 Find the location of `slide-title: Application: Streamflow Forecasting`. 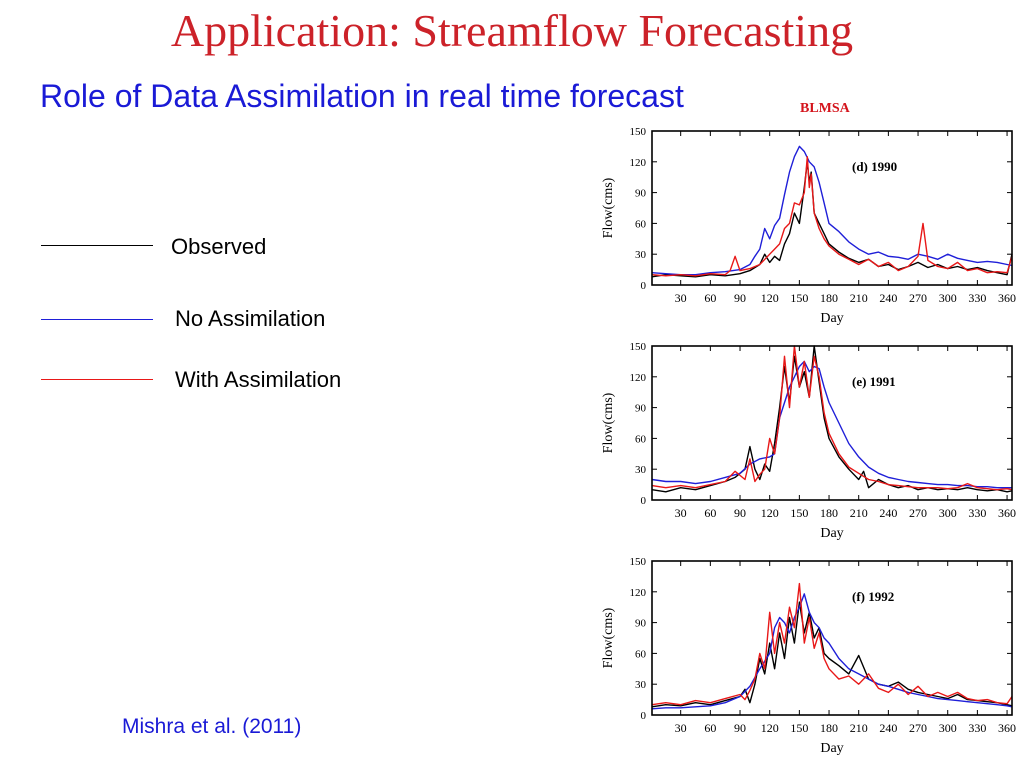

slide-title: Application: Streamflow Forecasting is located at coordinates (512, 30).